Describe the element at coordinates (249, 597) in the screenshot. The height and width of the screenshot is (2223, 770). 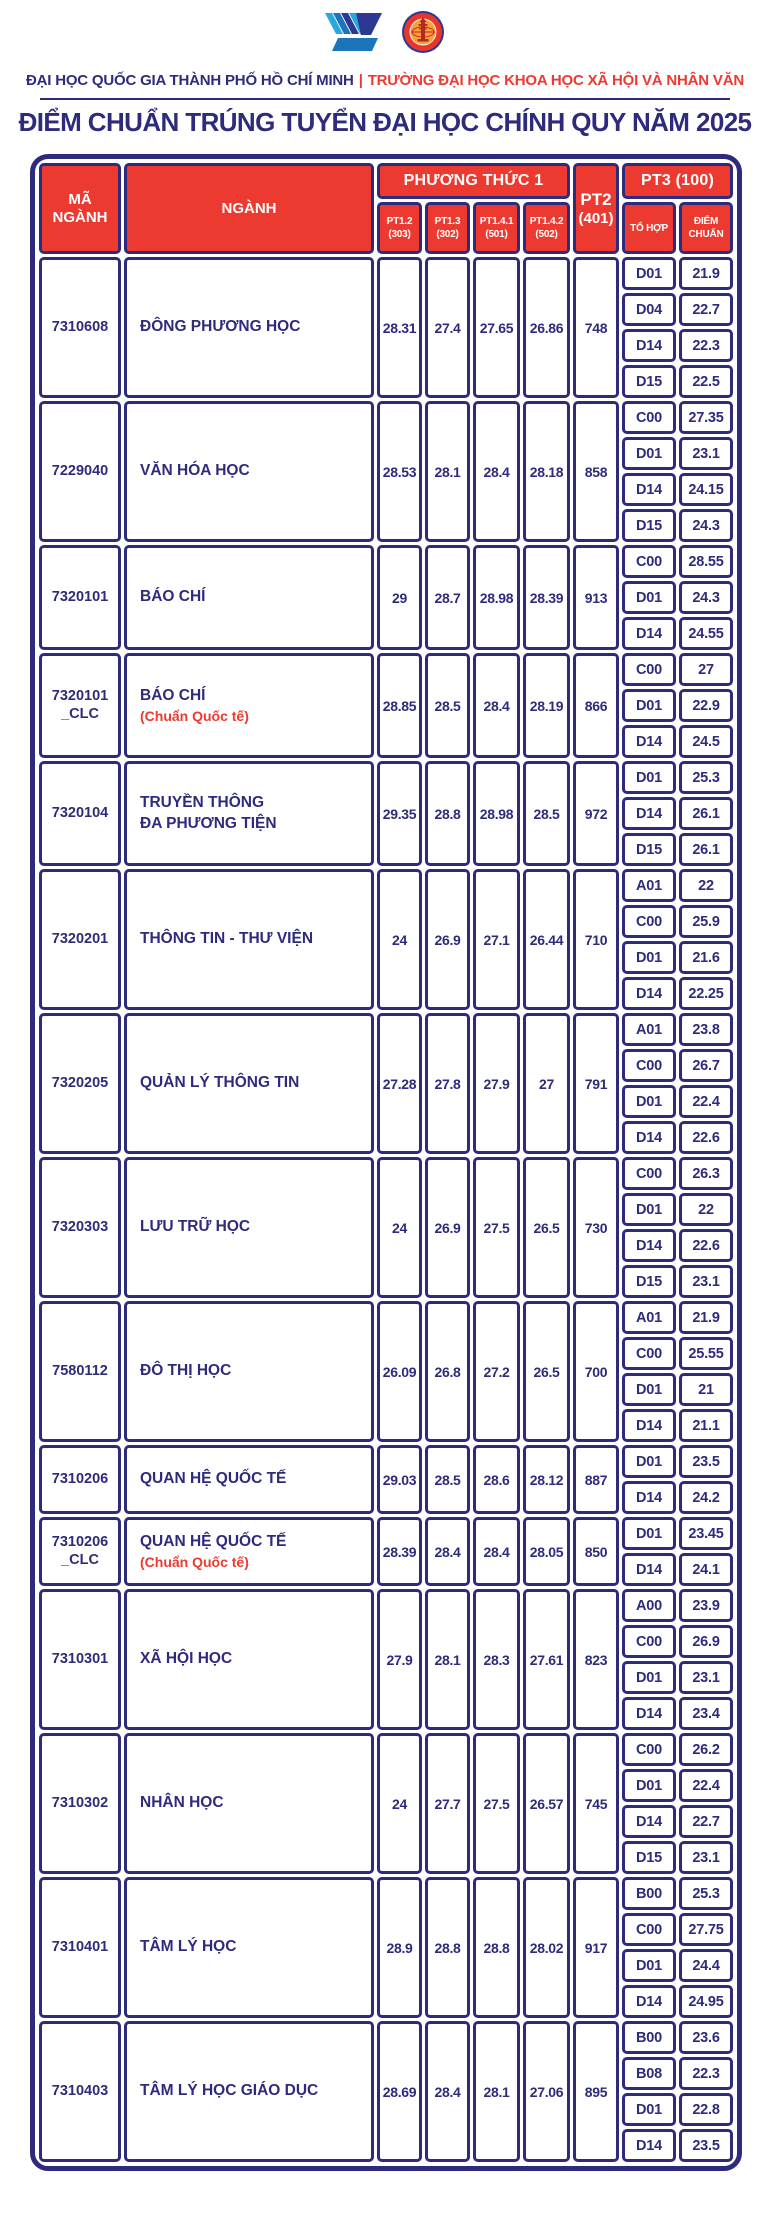
I see `major-name-cell: BÁO CHÍ` at that location.